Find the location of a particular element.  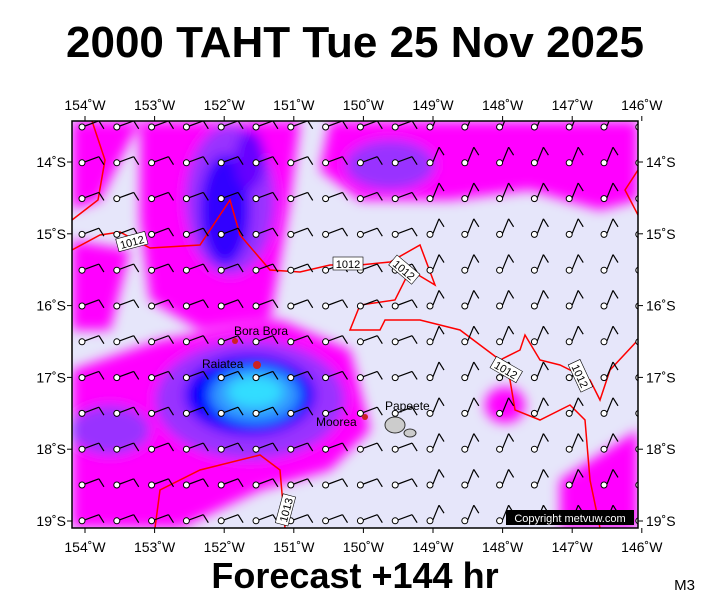

place-label: Moorea is located at coordinates (336, 422).